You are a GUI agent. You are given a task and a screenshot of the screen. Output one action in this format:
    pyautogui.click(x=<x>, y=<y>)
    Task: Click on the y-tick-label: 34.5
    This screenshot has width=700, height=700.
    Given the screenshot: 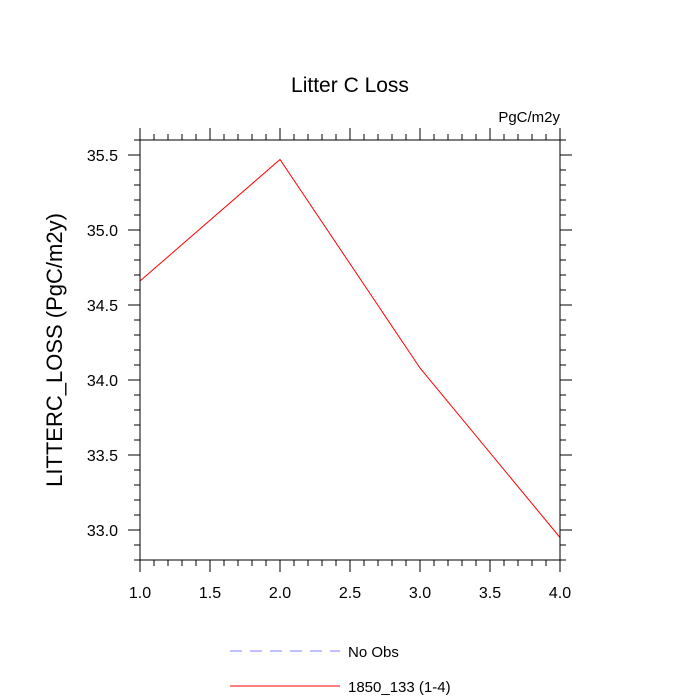 What is the action you would take?
    pyautogui.click(x=102, y=306)
    